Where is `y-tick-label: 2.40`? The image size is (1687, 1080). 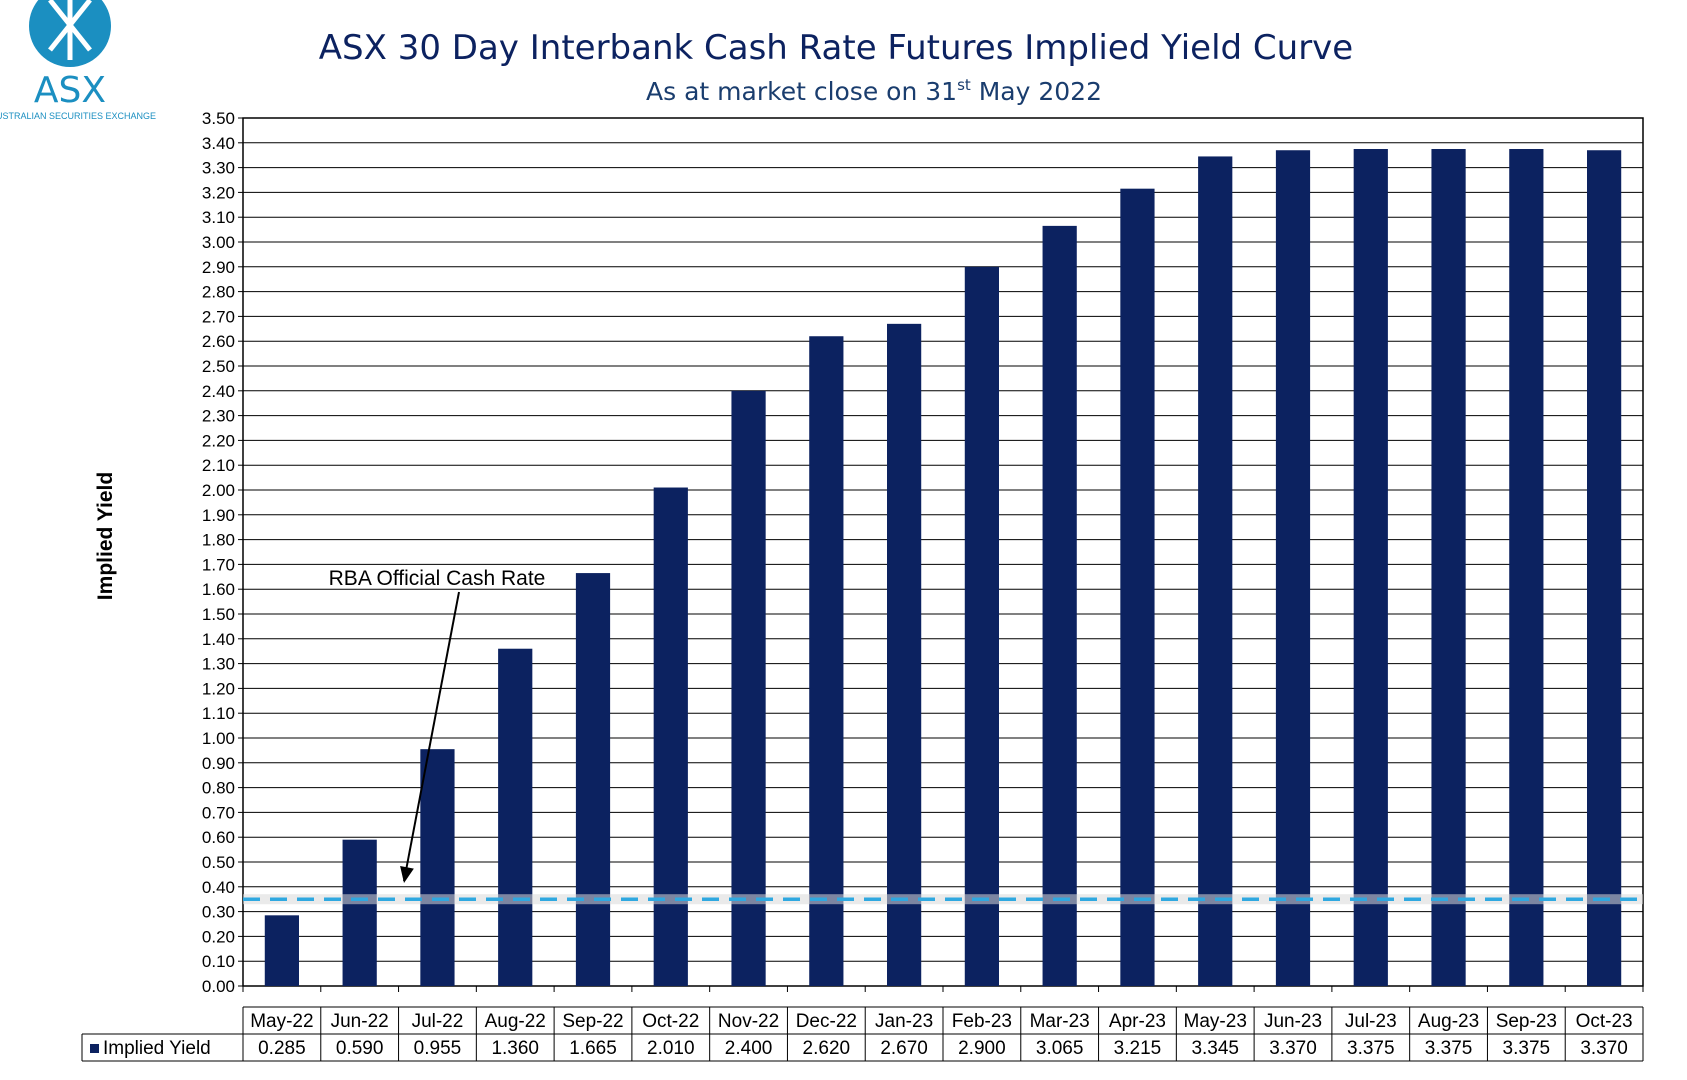 y-tick-label: 2.40 is located at coordinates (218, 391).